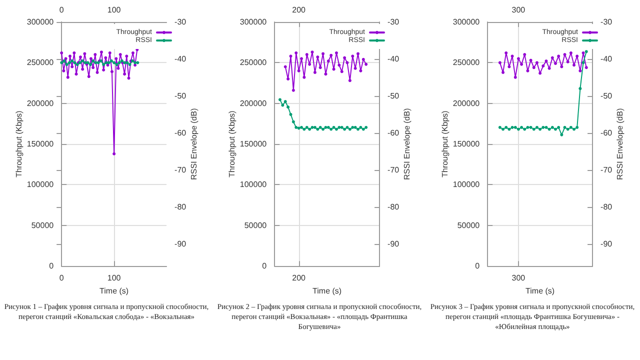 Image resolution: width=640 pixels, height=360 pixels. Describe the element at coordinates (519, 10) in the screenshot. I see `category-label: 300` at that location.